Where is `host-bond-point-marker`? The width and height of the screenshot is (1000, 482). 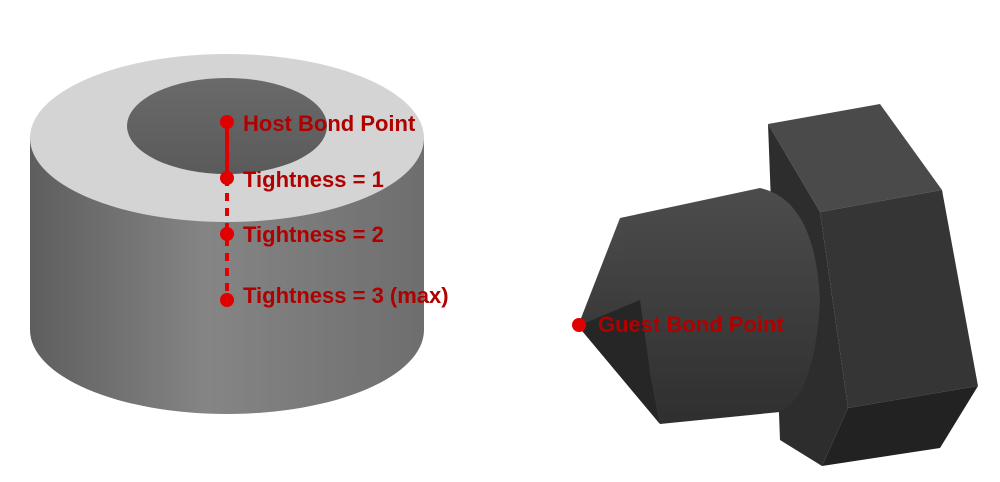 host-bond-point-marker is located at coordinates (227, 122).